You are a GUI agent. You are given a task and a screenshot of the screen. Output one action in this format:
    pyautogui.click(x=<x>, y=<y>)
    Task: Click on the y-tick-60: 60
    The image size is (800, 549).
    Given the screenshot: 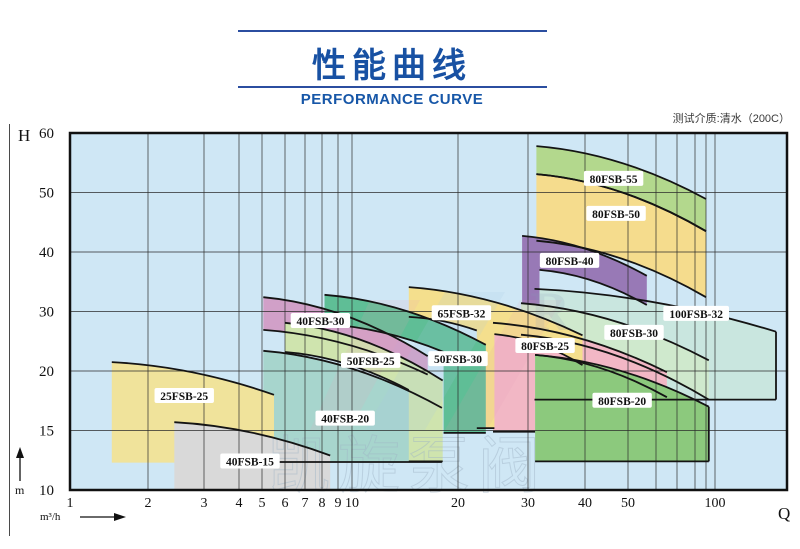 What is the action you would take?
    pyautogui.click(x=46, y=134)
    